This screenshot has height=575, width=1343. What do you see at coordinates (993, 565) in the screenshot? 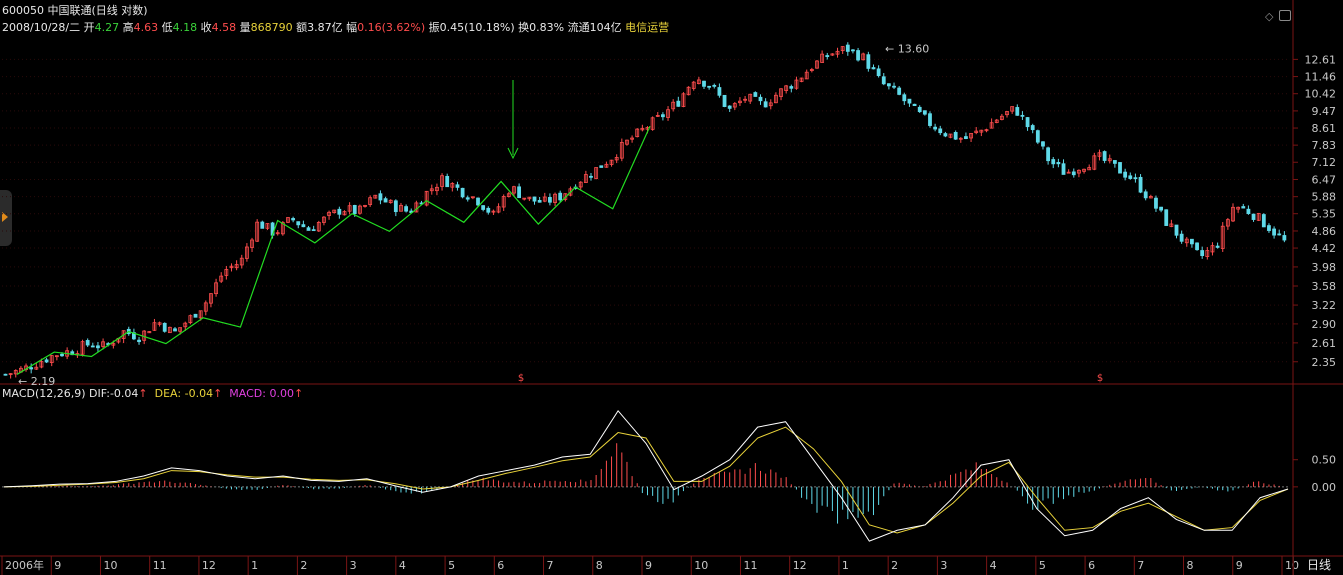
I see `time-tick-label: 4` at bounding box center [993, 565].